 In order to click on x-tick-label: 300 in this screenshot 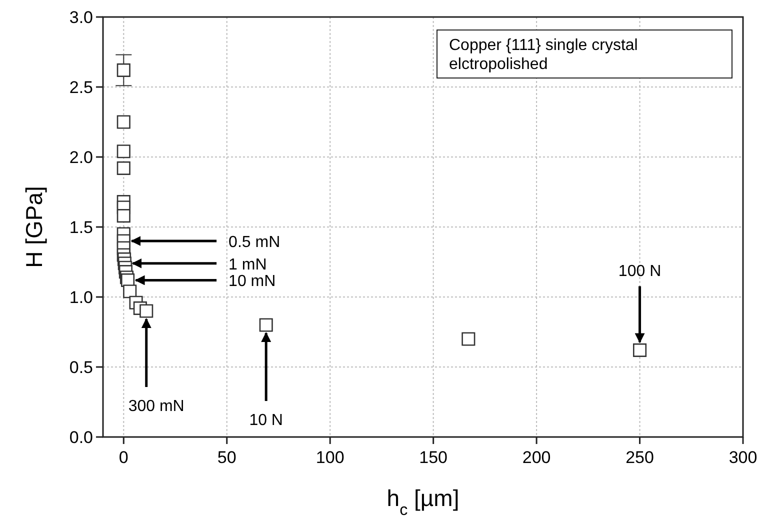, I will do `click(743, 457)`.